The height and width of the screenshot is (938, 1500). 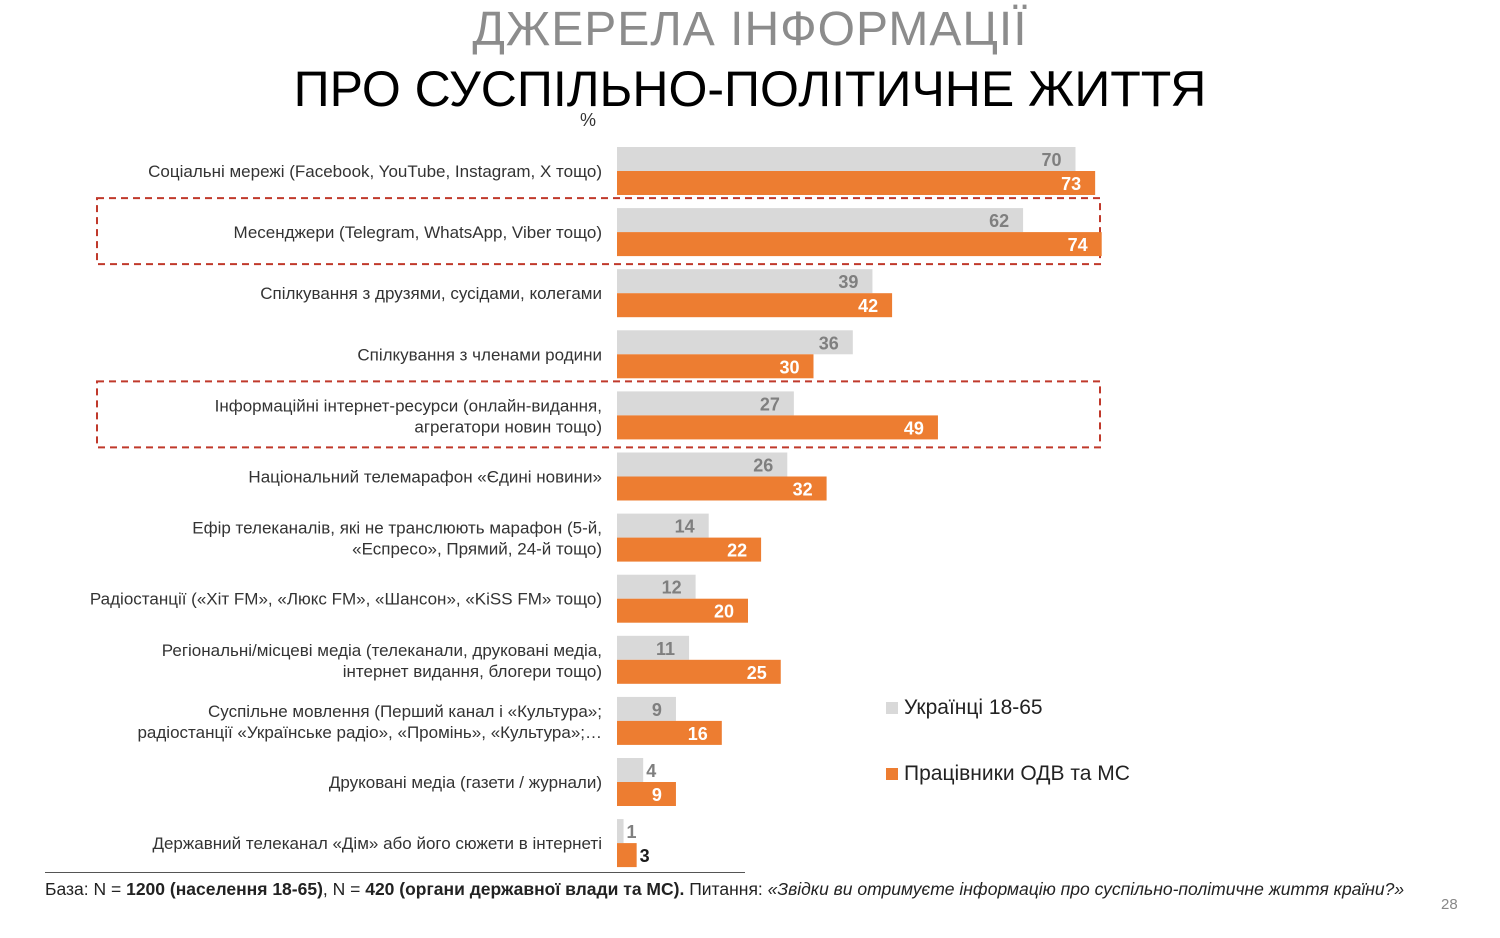 I want to click on value-label-officials: 49, so click(x=914, y=428).